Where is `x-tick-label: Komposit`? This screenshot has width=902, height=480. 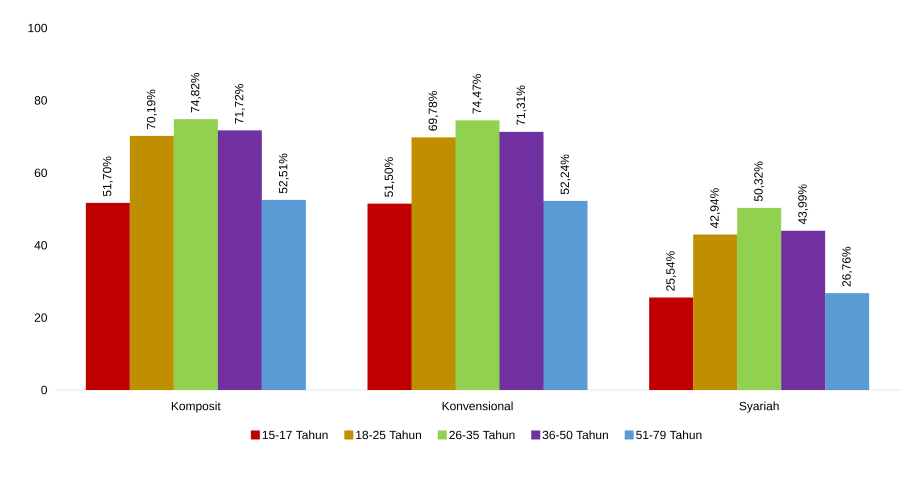 x-tick-label: Komposit is located at coordinates (196, 407).